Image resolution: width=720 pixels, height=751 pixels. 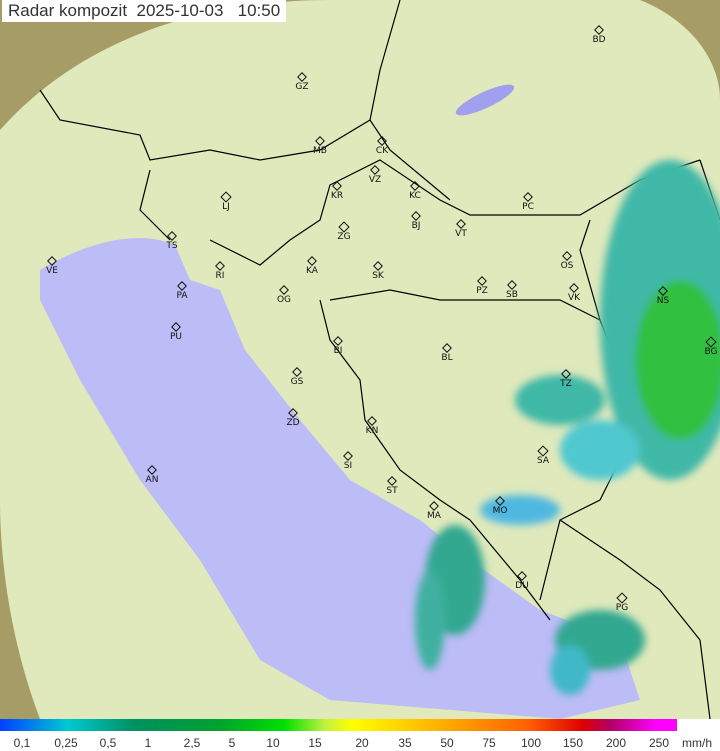 I want to click on station-label: DU, so click(x=522, y=586).